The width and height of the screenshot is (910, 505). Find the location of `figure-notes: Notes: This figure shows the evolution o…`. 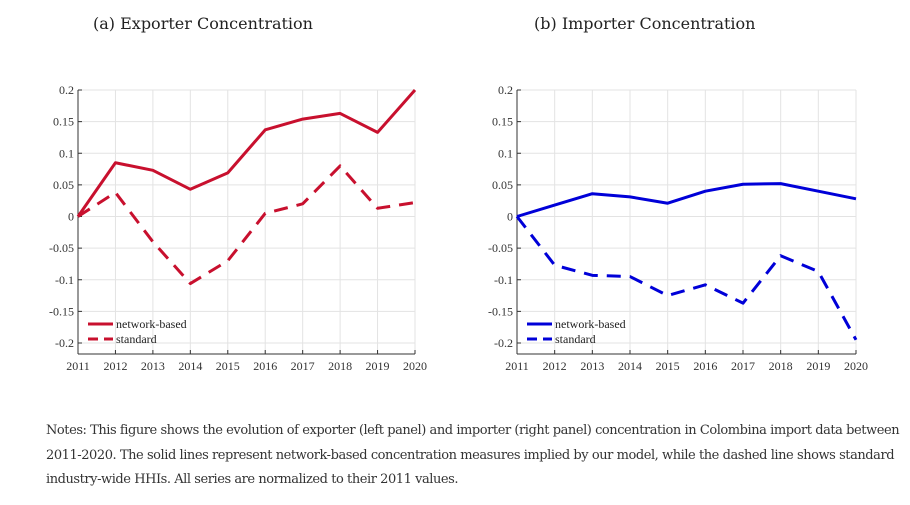

figure-notes: Notes: This figure shows the evolution o… is located at coordinates (473, 455).